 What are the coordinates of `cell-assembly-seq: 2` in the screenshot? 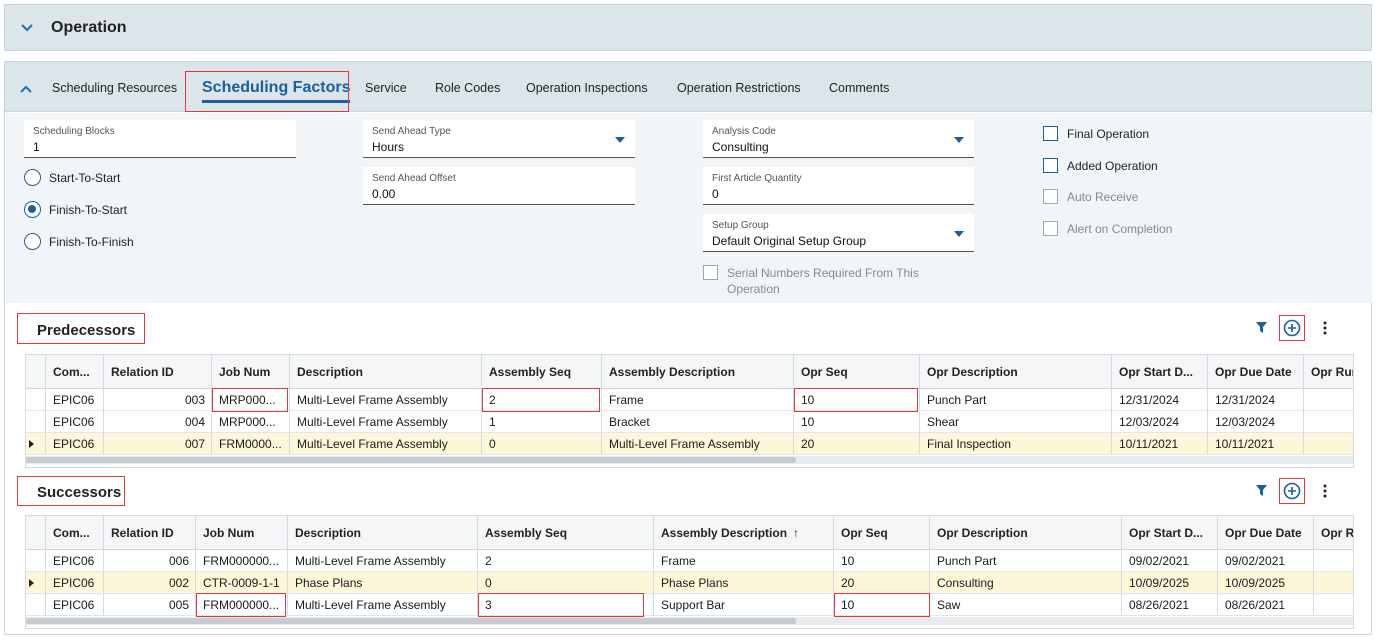 It's located at (542, 399).